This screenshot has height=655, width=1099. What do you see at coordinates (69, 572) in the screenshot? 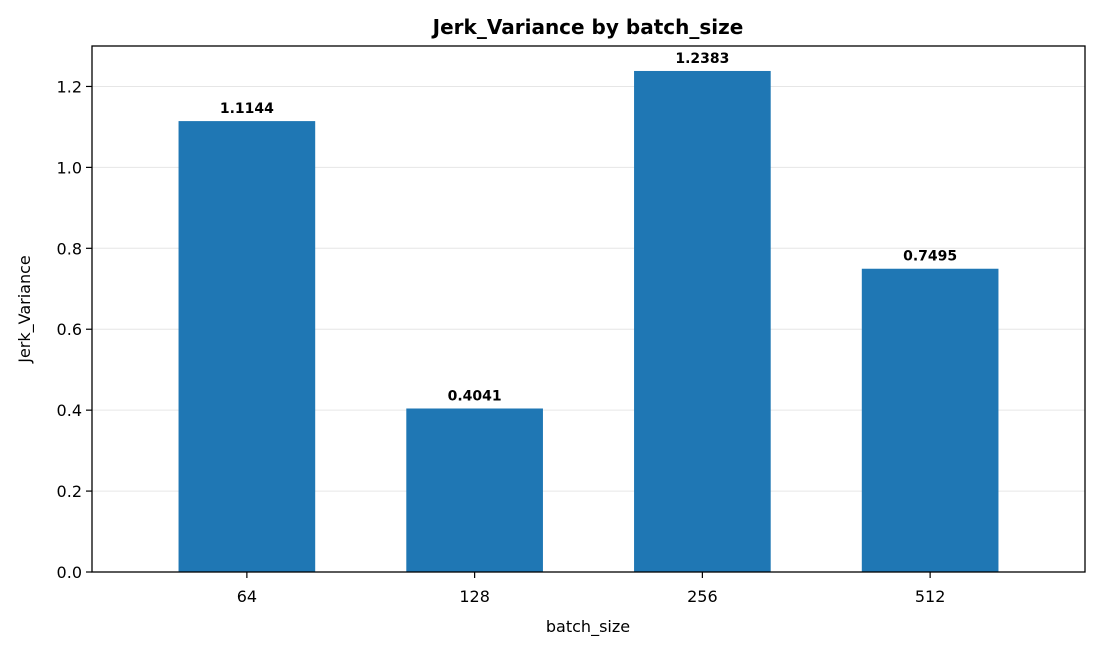
I see `y-tick-label: 0.0` at bounding box center [69, 572].